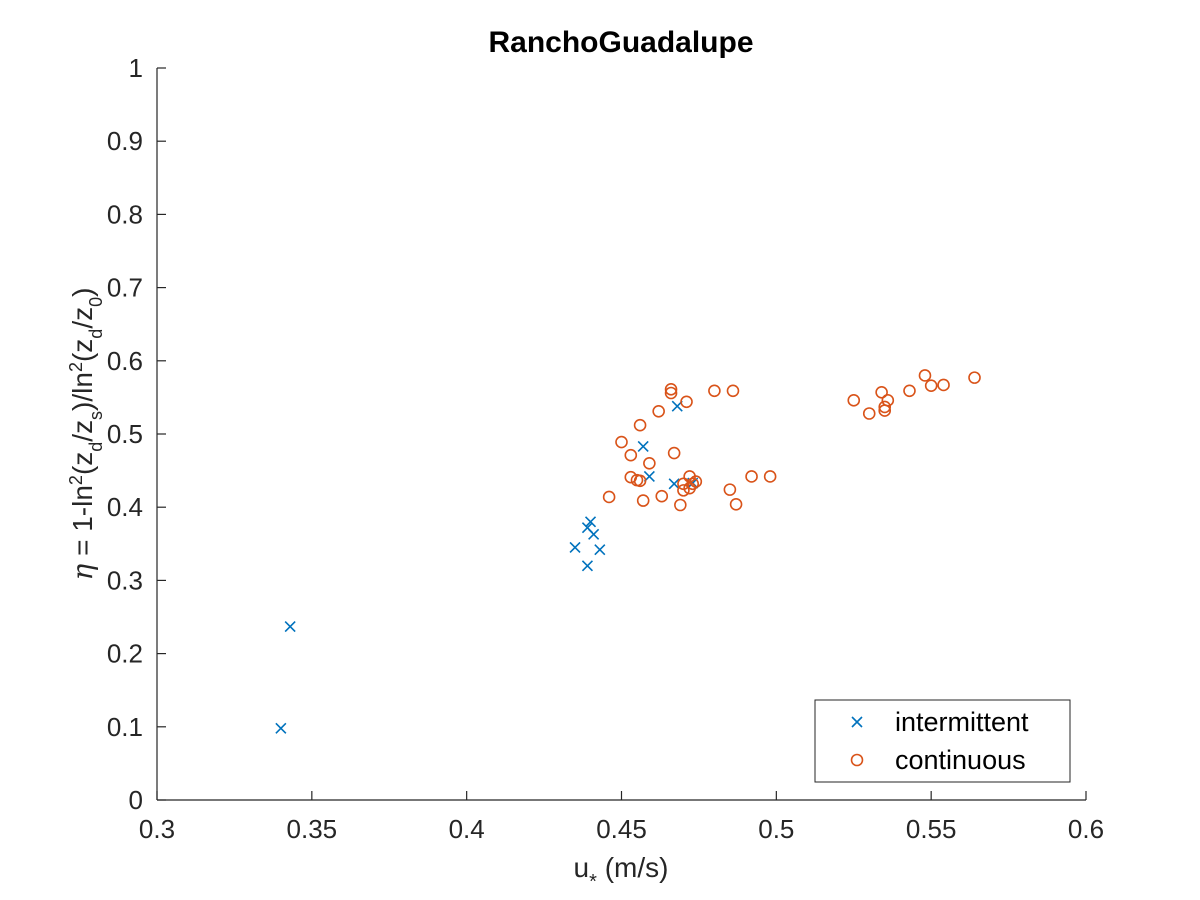 The height and width of the screenshot is (900, 1200). I want to click on y-tick-label: 0.6, so click(125, 361).